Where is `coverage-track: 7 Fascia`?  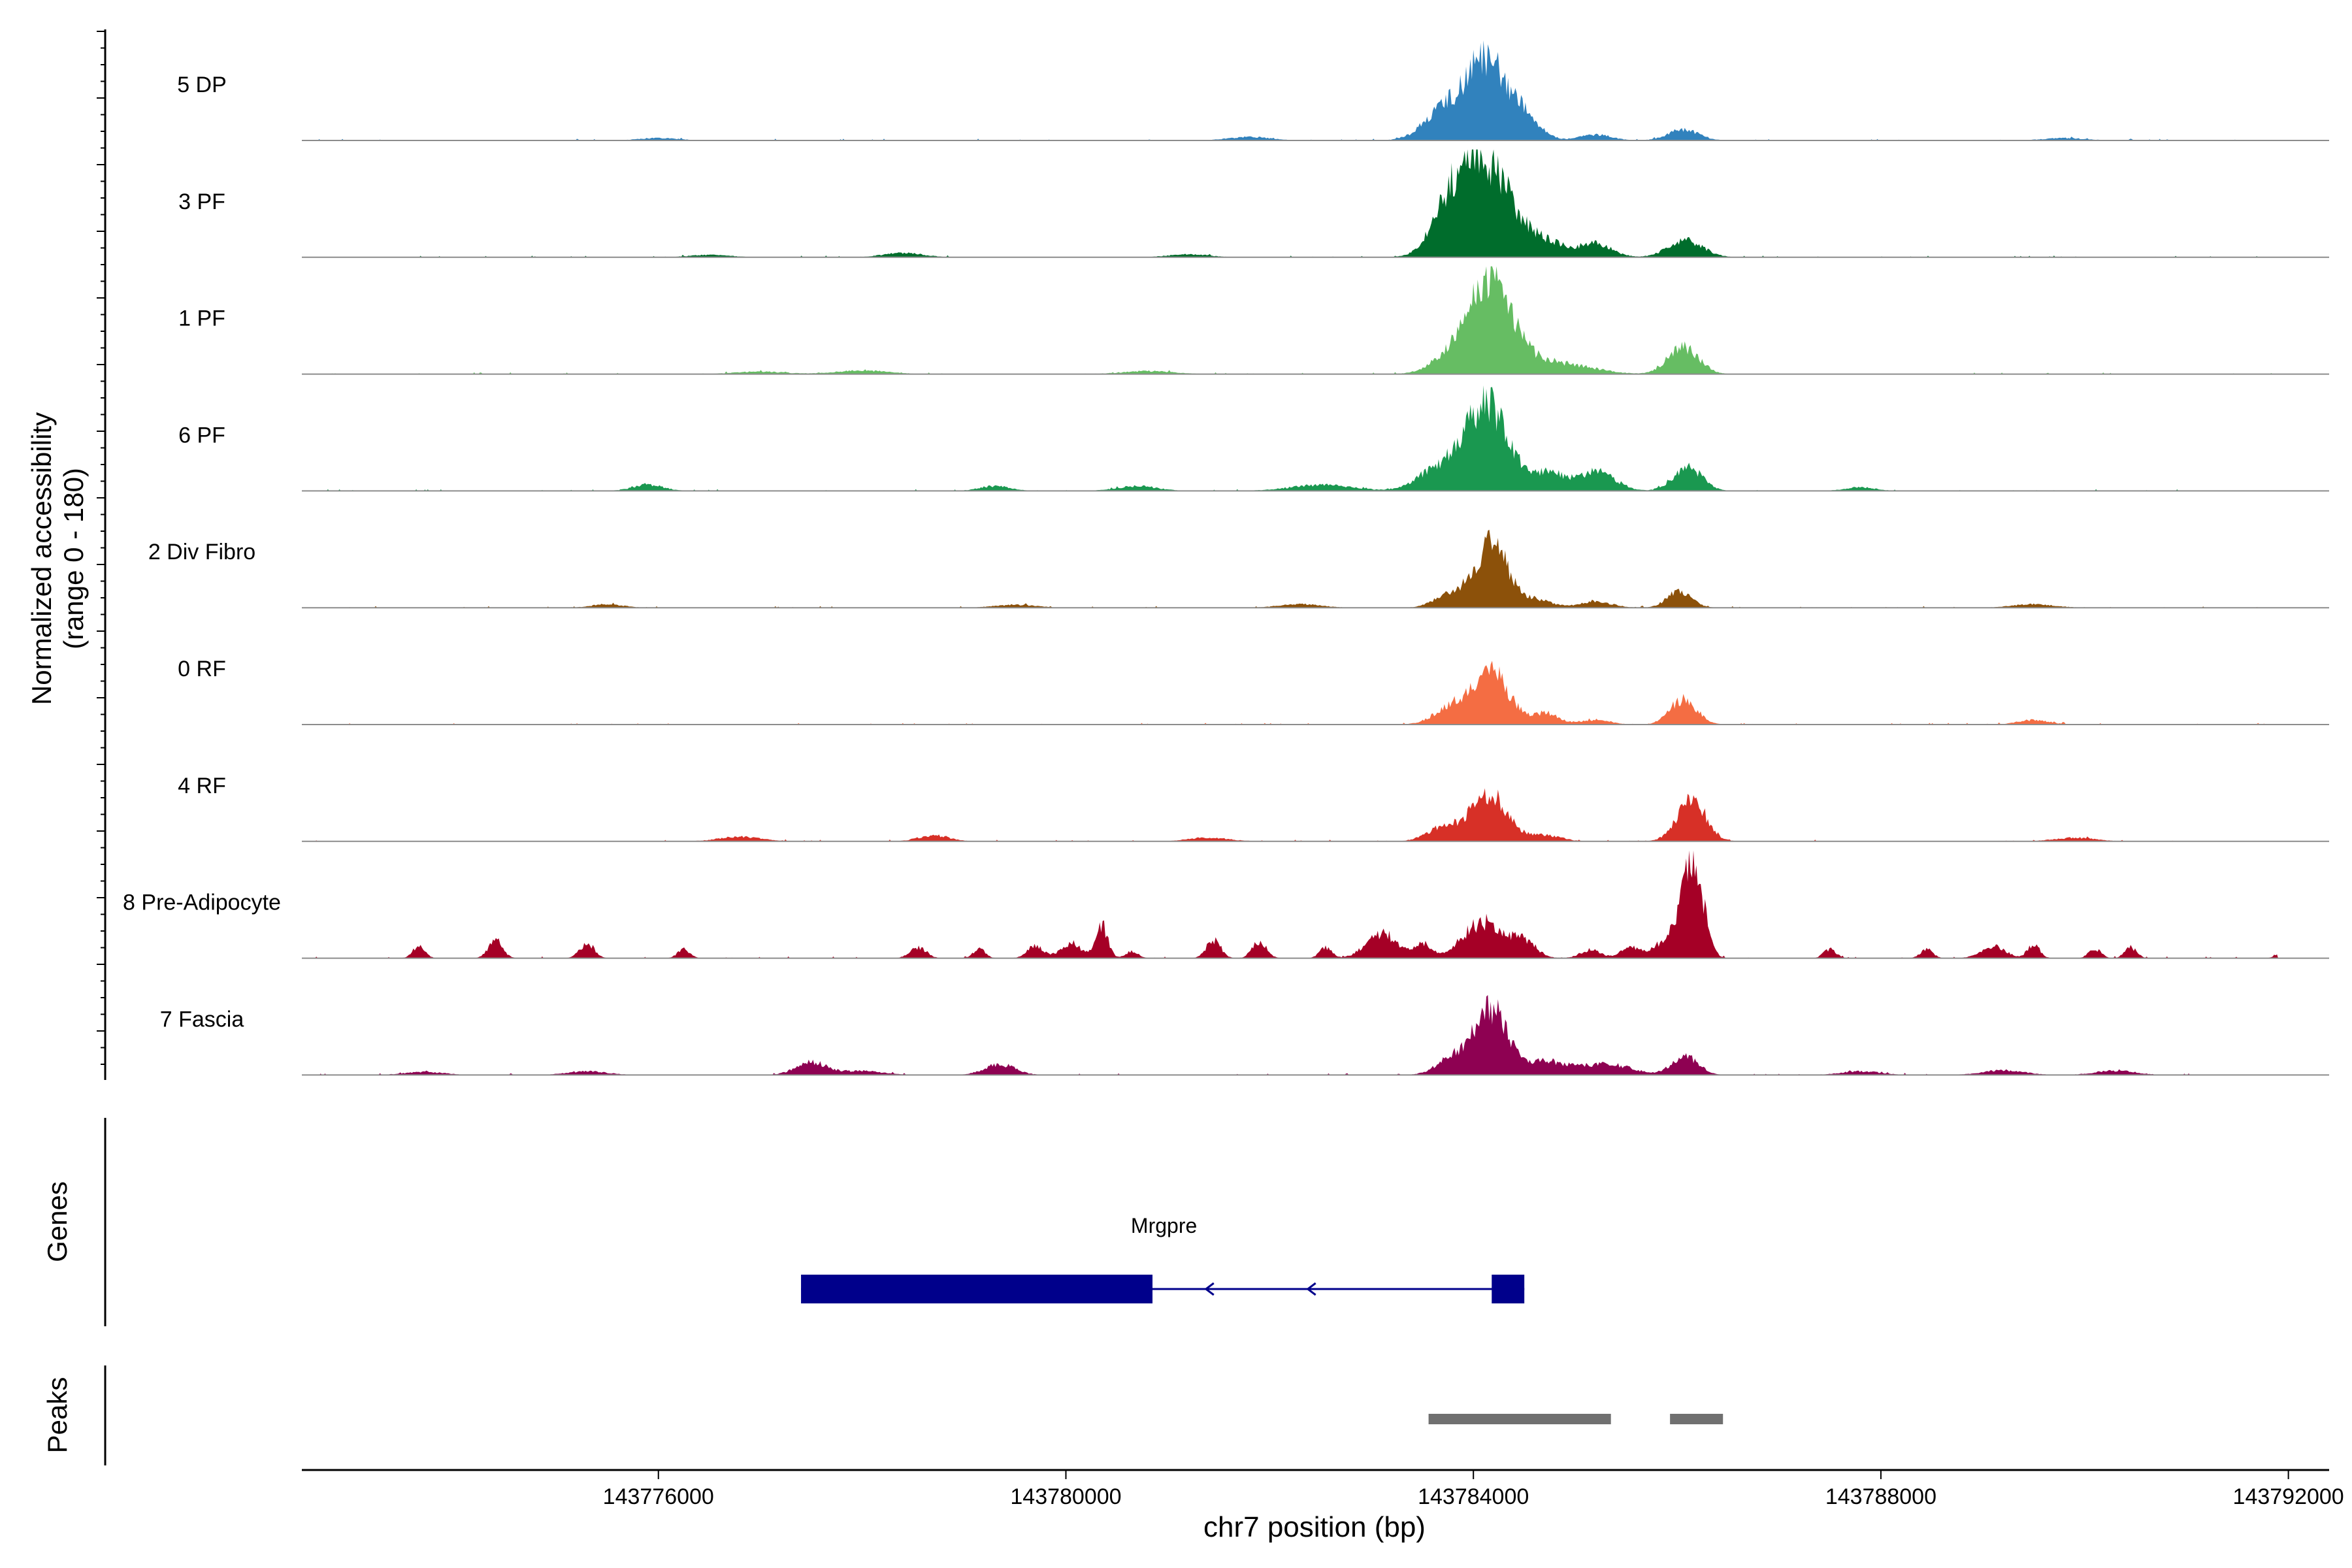 coverage-track: 7 Fascia is located at coordinates (1244, 1035).